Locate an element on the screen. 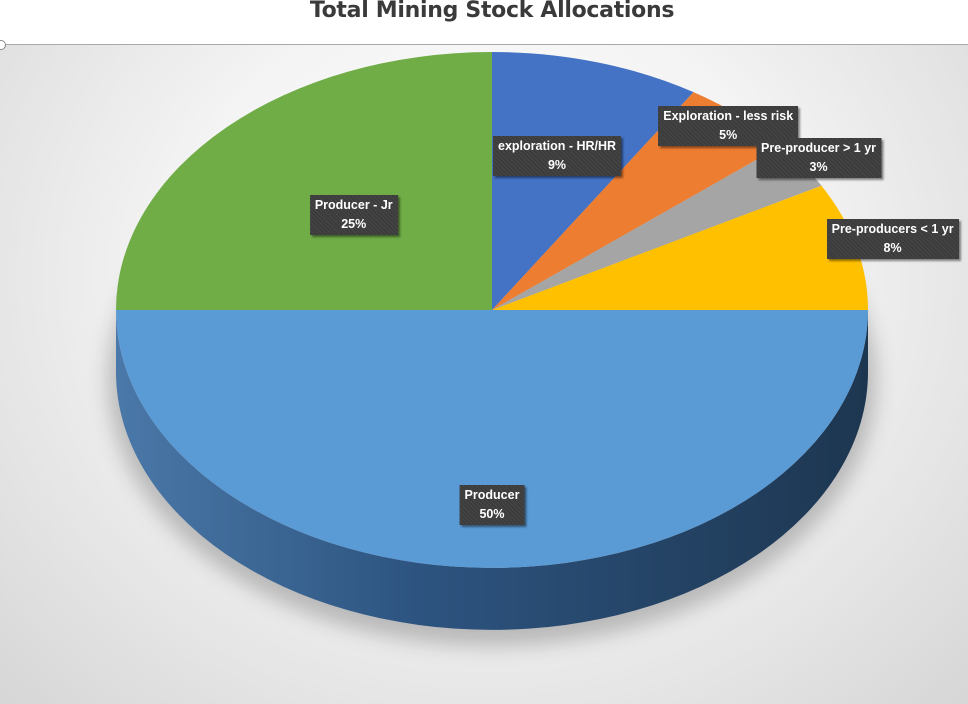 Image resolution: width=968 pixels, height=704 pixels. pie-slice-exploration-hr-hr is located at coordinates (593, 181).